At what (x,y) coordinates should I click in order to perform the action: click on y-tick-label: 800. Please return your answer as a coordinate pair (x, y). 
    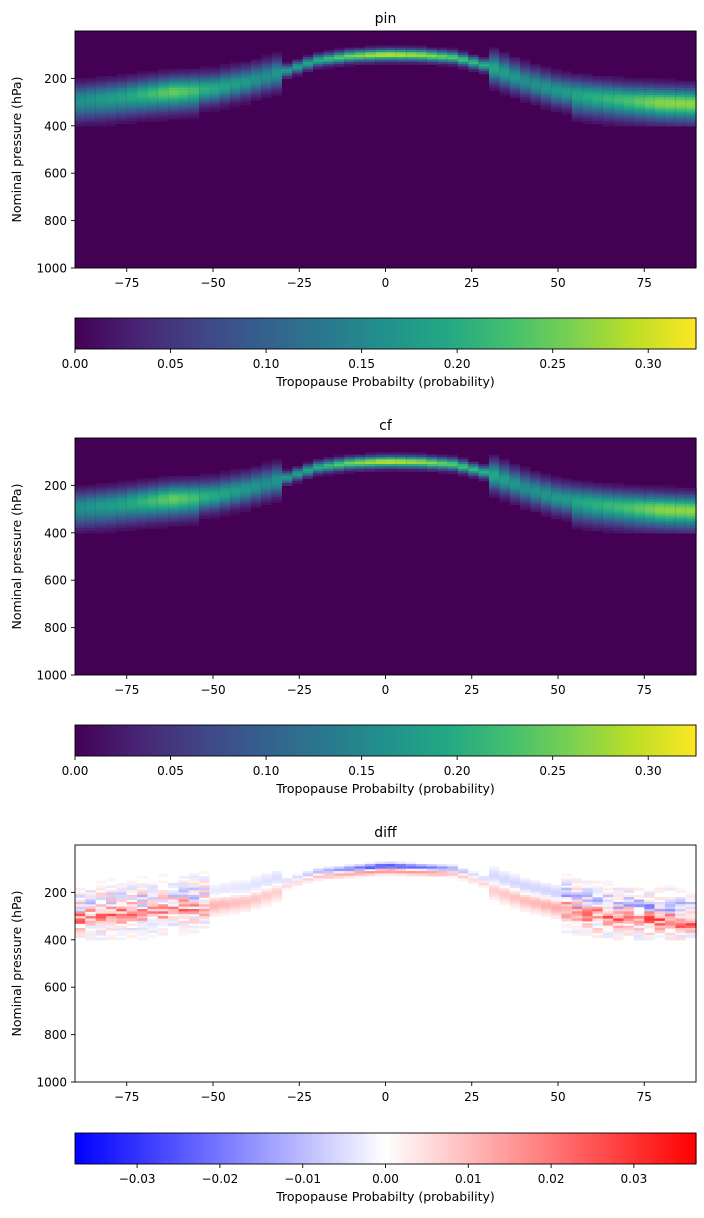
    Looking at the image, I should click on (55, 221).